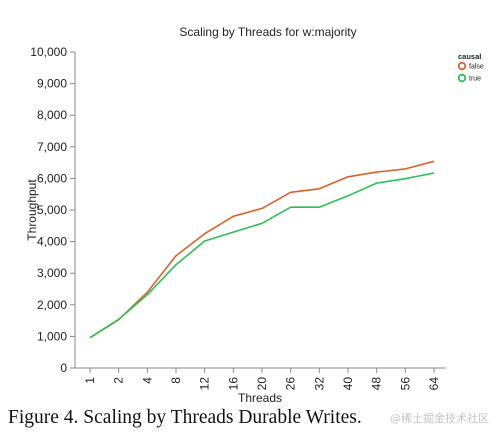 The width and height of the screenshot is (499, 436). I want to click on y-tick-label: 7,000, so click(52, 147).